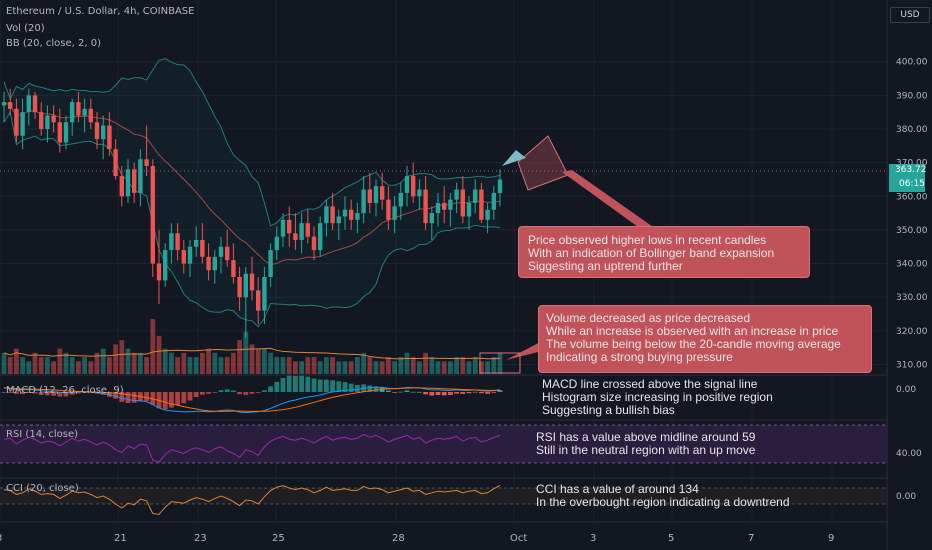 The width and height of the screenshot is (932, 550). Describe the element at coordinates (252, 448) in the screenshot. I see `rsi-pane` at that location.